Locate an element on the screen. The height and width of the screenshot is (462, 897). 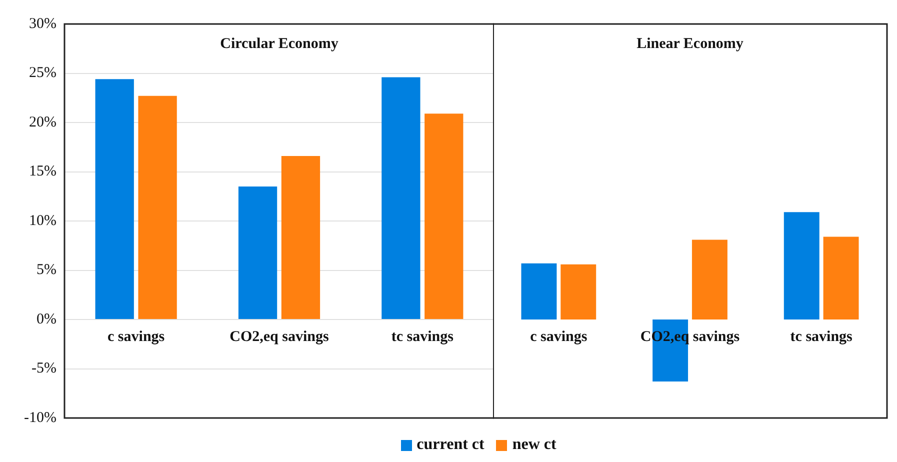
legend-label: current ct is located at coordinates (450, 445).